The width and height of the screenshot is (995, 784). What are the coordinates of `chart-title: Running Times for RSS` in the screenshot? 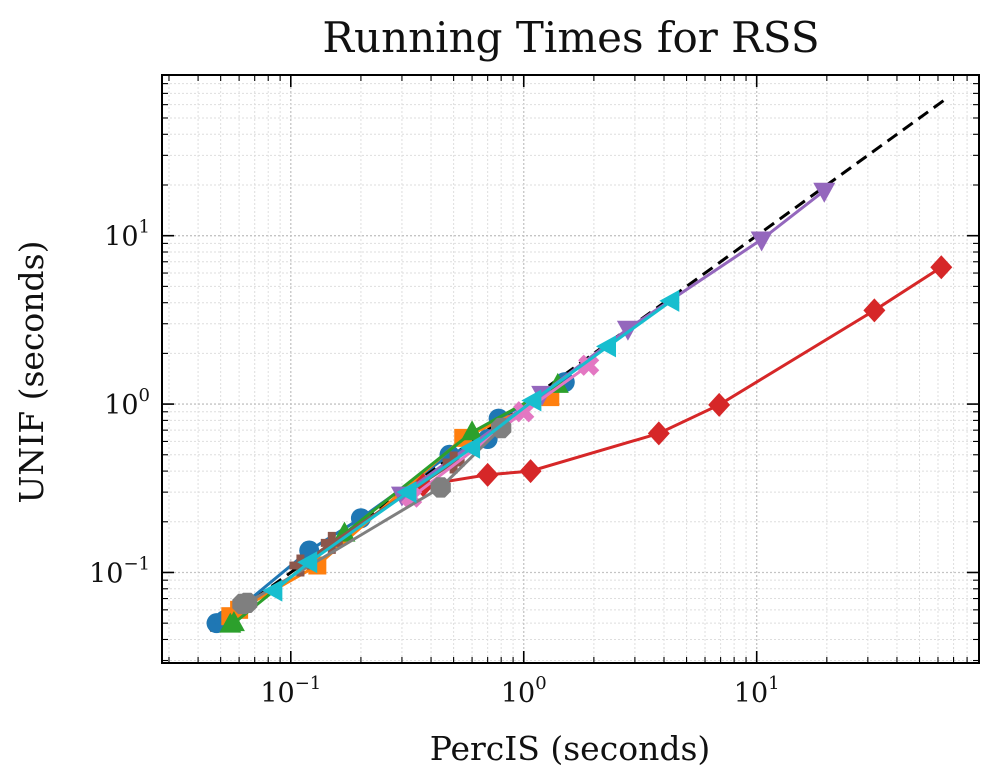 It's located at (570, 37).